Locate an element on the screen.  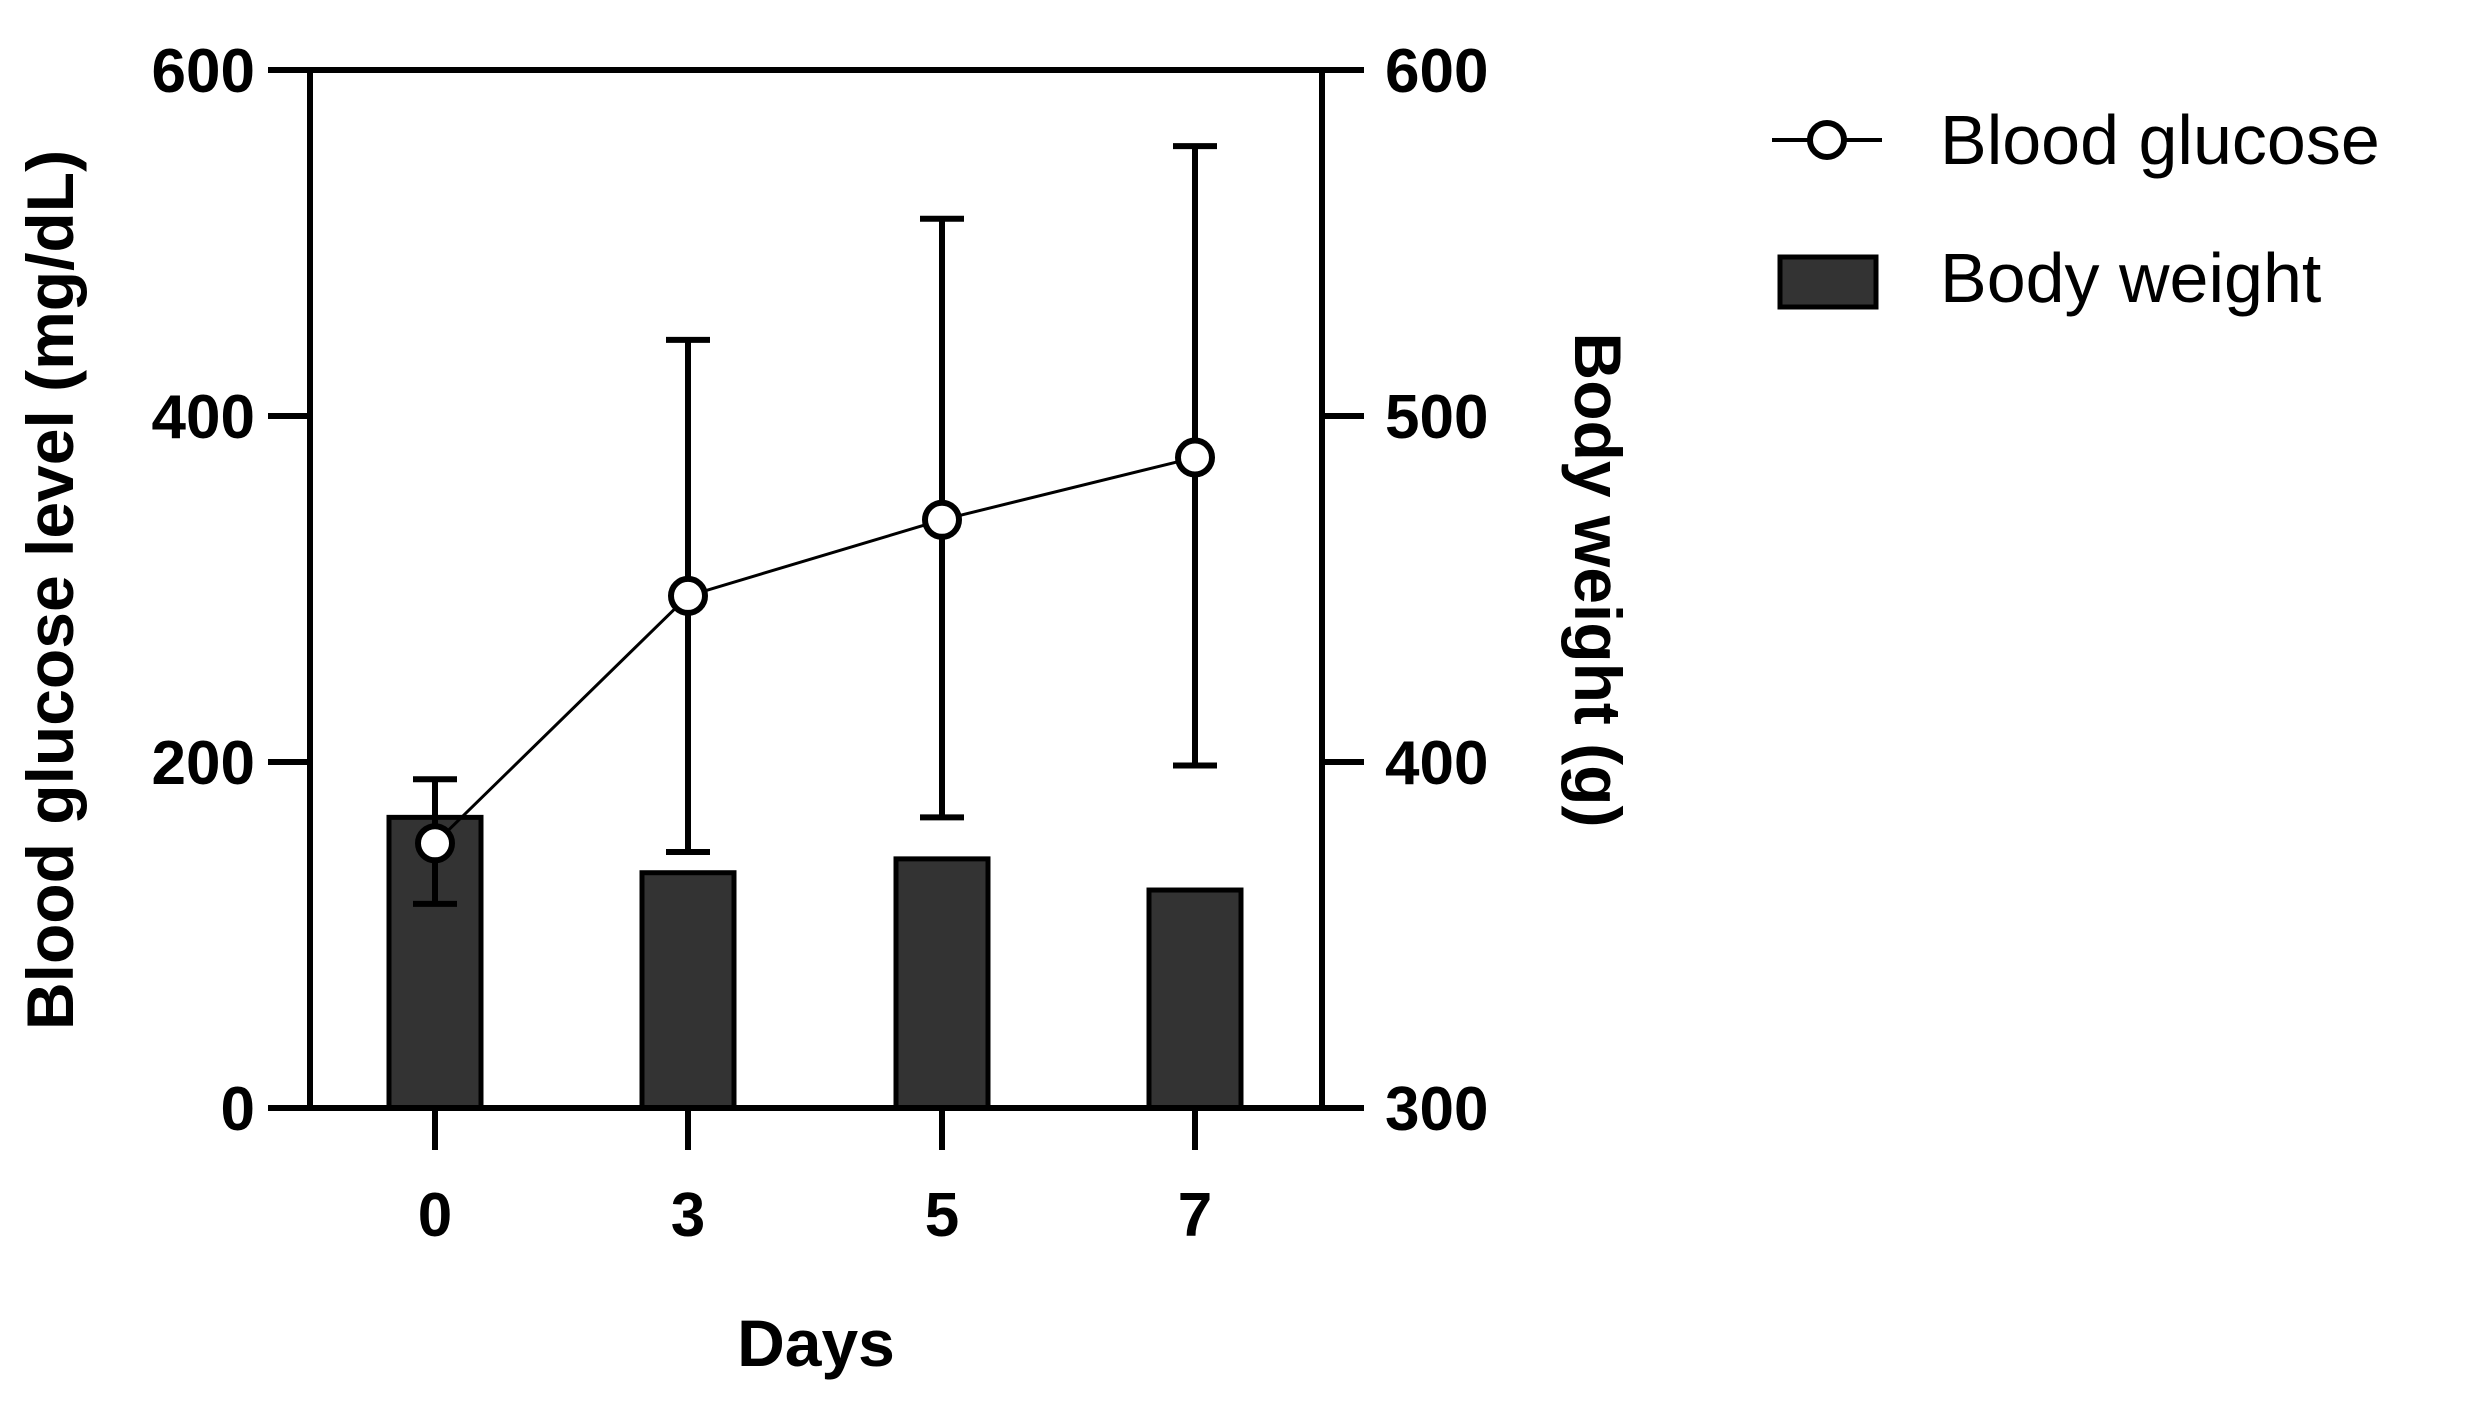
x-axis-title: Days is located at coordinates (816, 1343).